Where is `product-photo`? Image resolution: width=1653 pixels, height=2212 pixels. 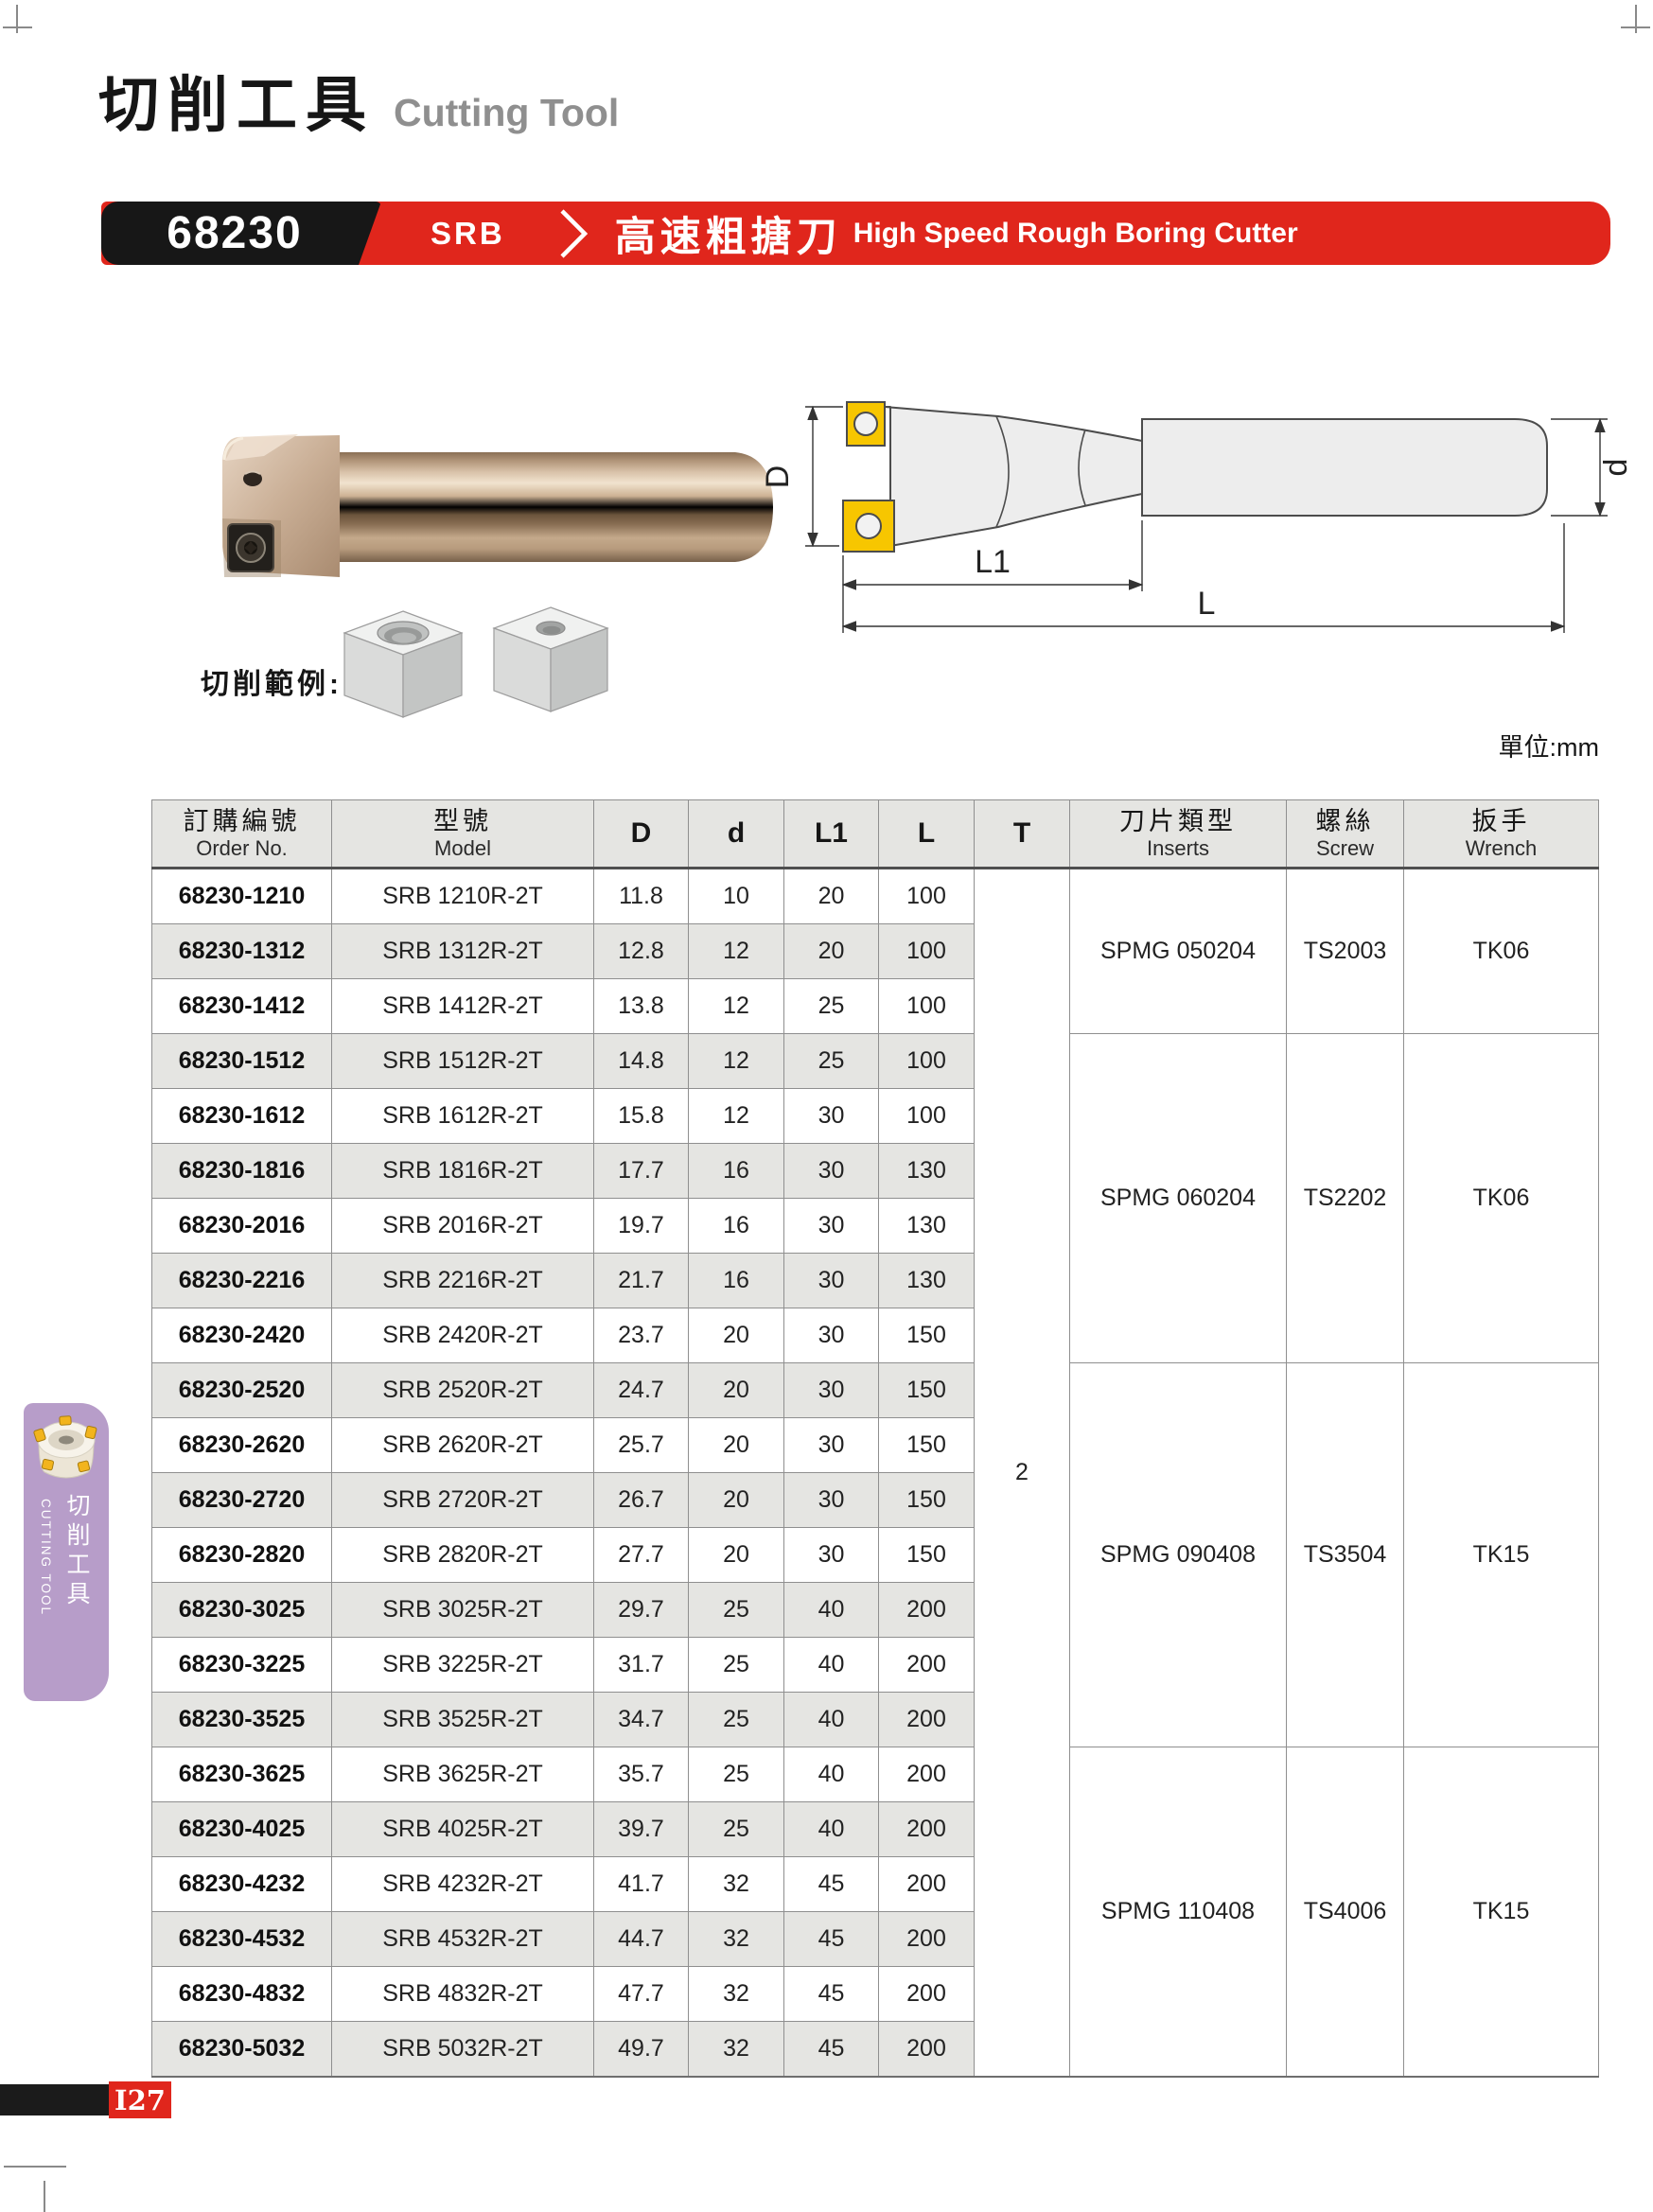 product-photo is located at coordinates (497, 506).